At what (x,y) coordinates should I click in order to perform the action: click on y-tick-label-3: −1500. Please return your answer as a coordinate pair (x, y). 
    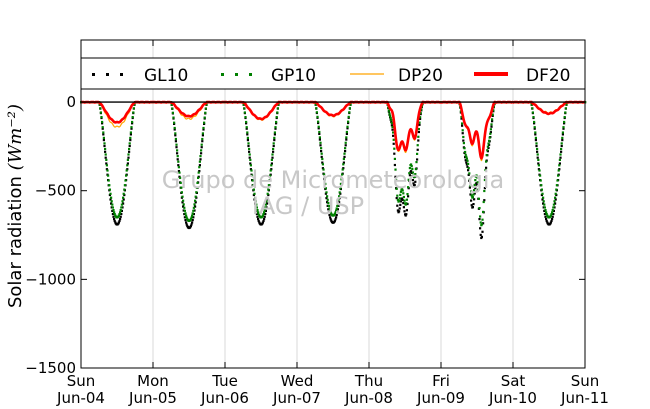
    Looking at the image, I should click on (50, 368).